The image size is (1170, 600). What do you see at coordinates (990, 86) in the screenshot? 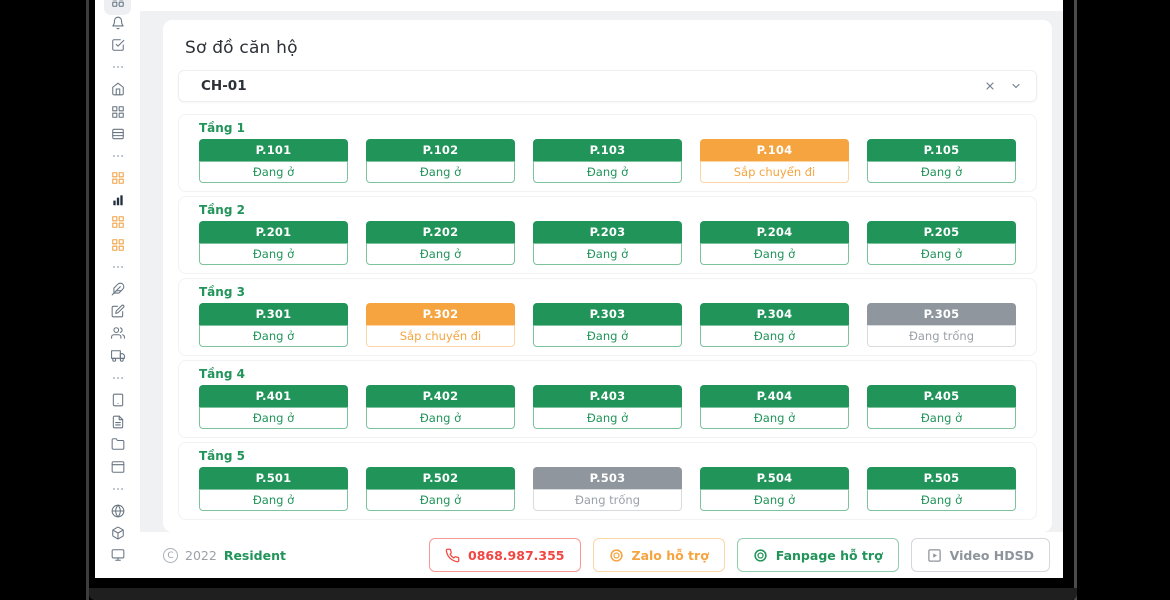
I see `clear-icon` at bounding box center [990, 86].